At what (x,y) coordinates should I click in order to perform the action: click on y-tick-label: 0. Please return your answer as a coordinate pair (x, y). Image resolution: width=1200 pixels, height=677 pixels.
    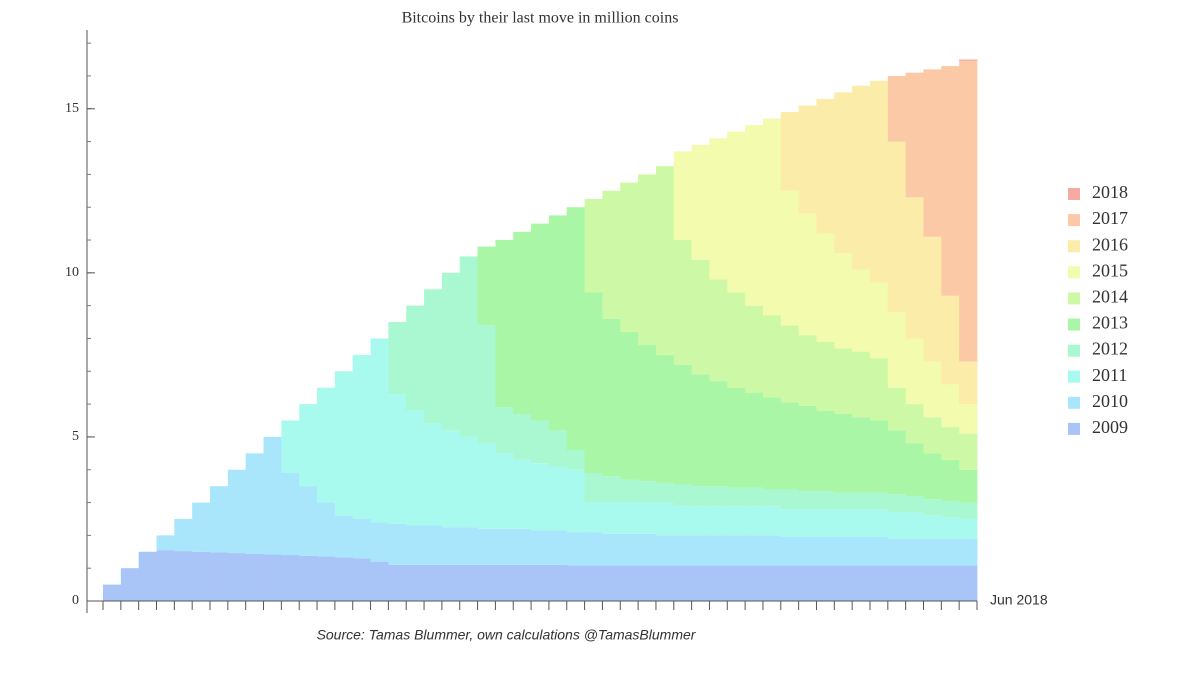
    Looking at the image, I should click on (75, 600).